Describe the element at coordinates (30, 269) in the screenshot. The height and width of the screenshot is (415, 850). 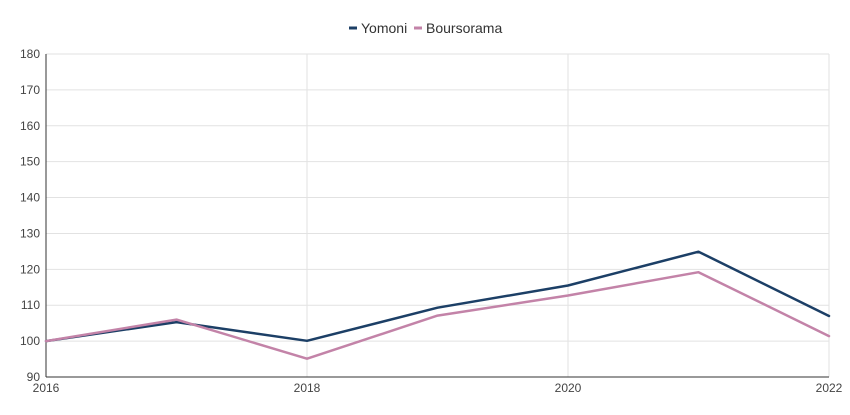
I see `y-tick-label: 120` at that location.